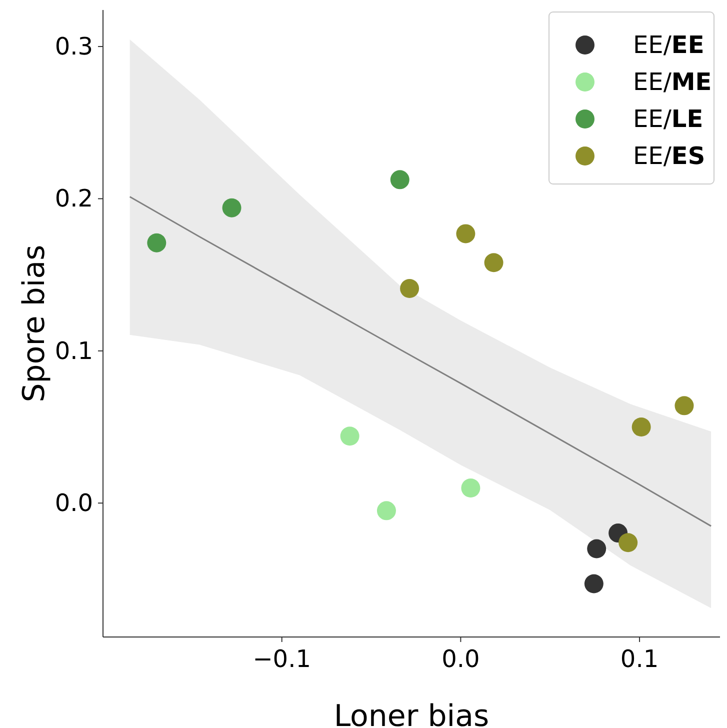 This screenshot has width=727, height=728. Describe the element at coordinates (281, 659) in the screenshot. I see `x-tick-label: −0.1` at that location.